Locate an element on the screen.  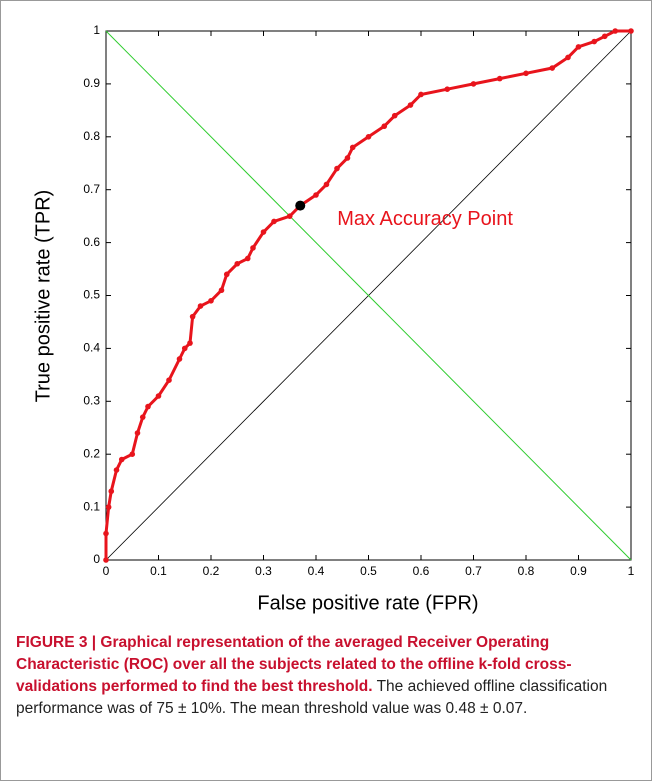
x-tick-label: 1 is located at coordinates (631, 571).